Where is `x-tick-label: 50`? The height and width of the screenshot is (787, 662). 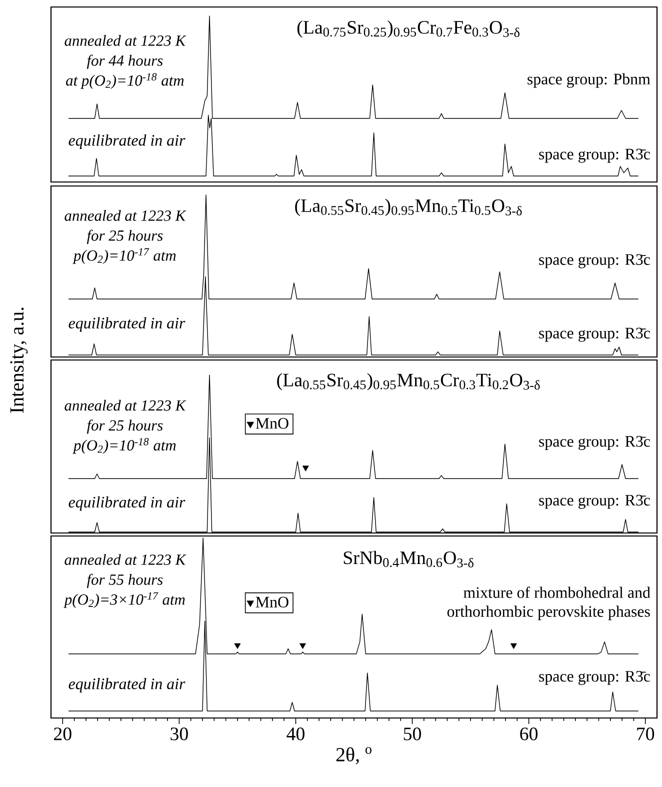 x-tick-label: 50 is located at coordinates (413, 734).